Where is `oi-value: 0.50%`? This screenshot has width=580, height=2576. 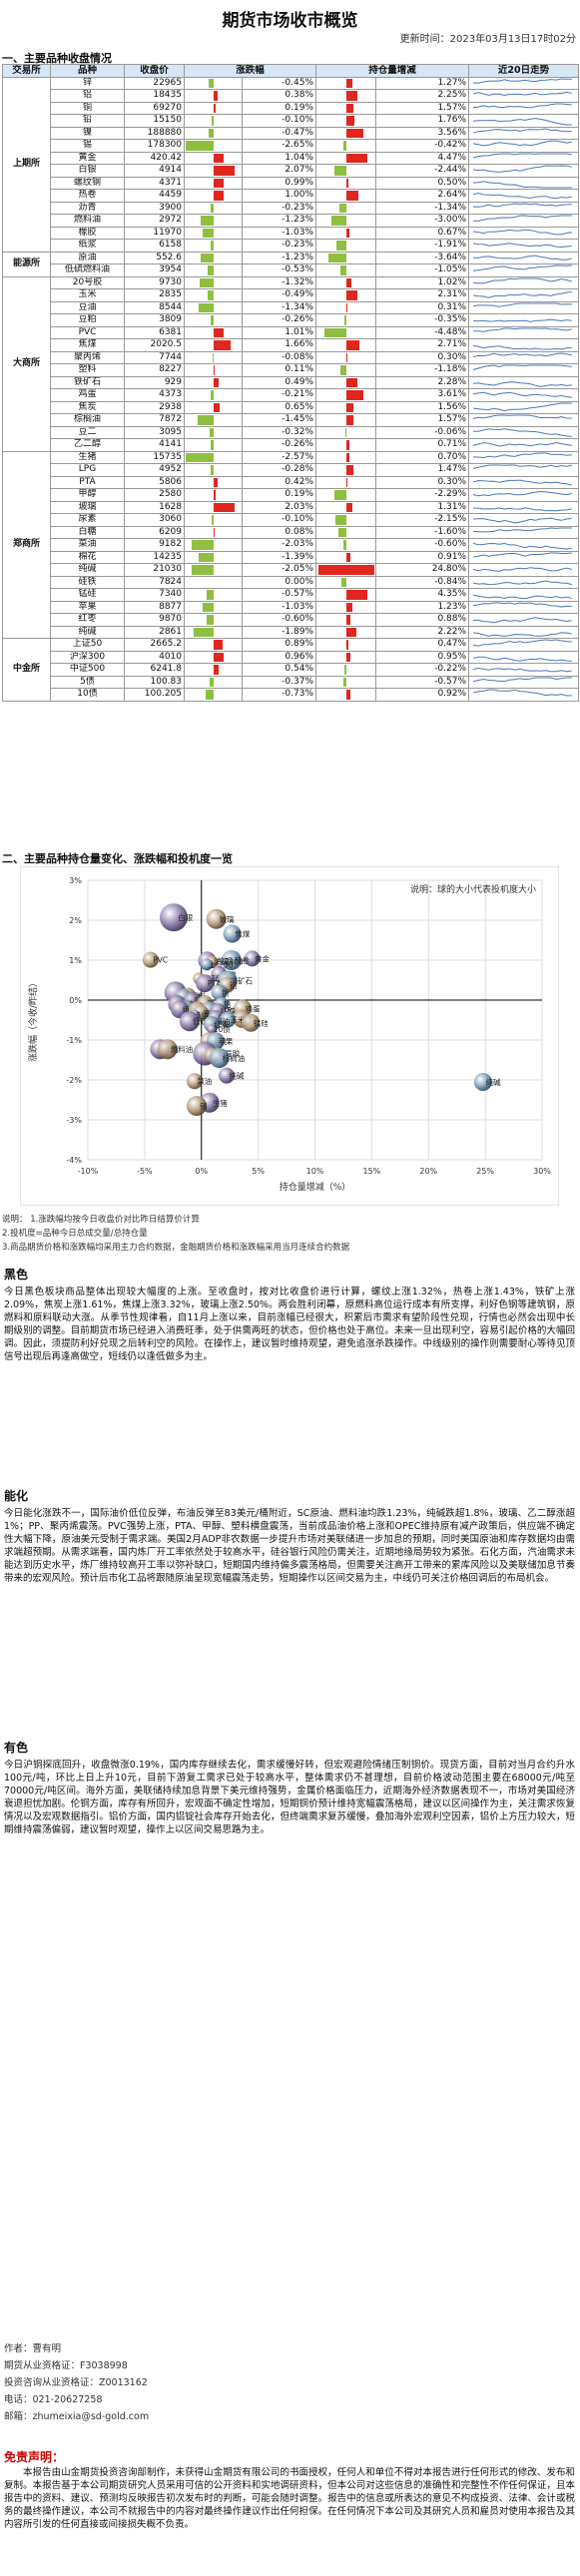
oi-value: 0.50% is located at coordinates (422, 183).